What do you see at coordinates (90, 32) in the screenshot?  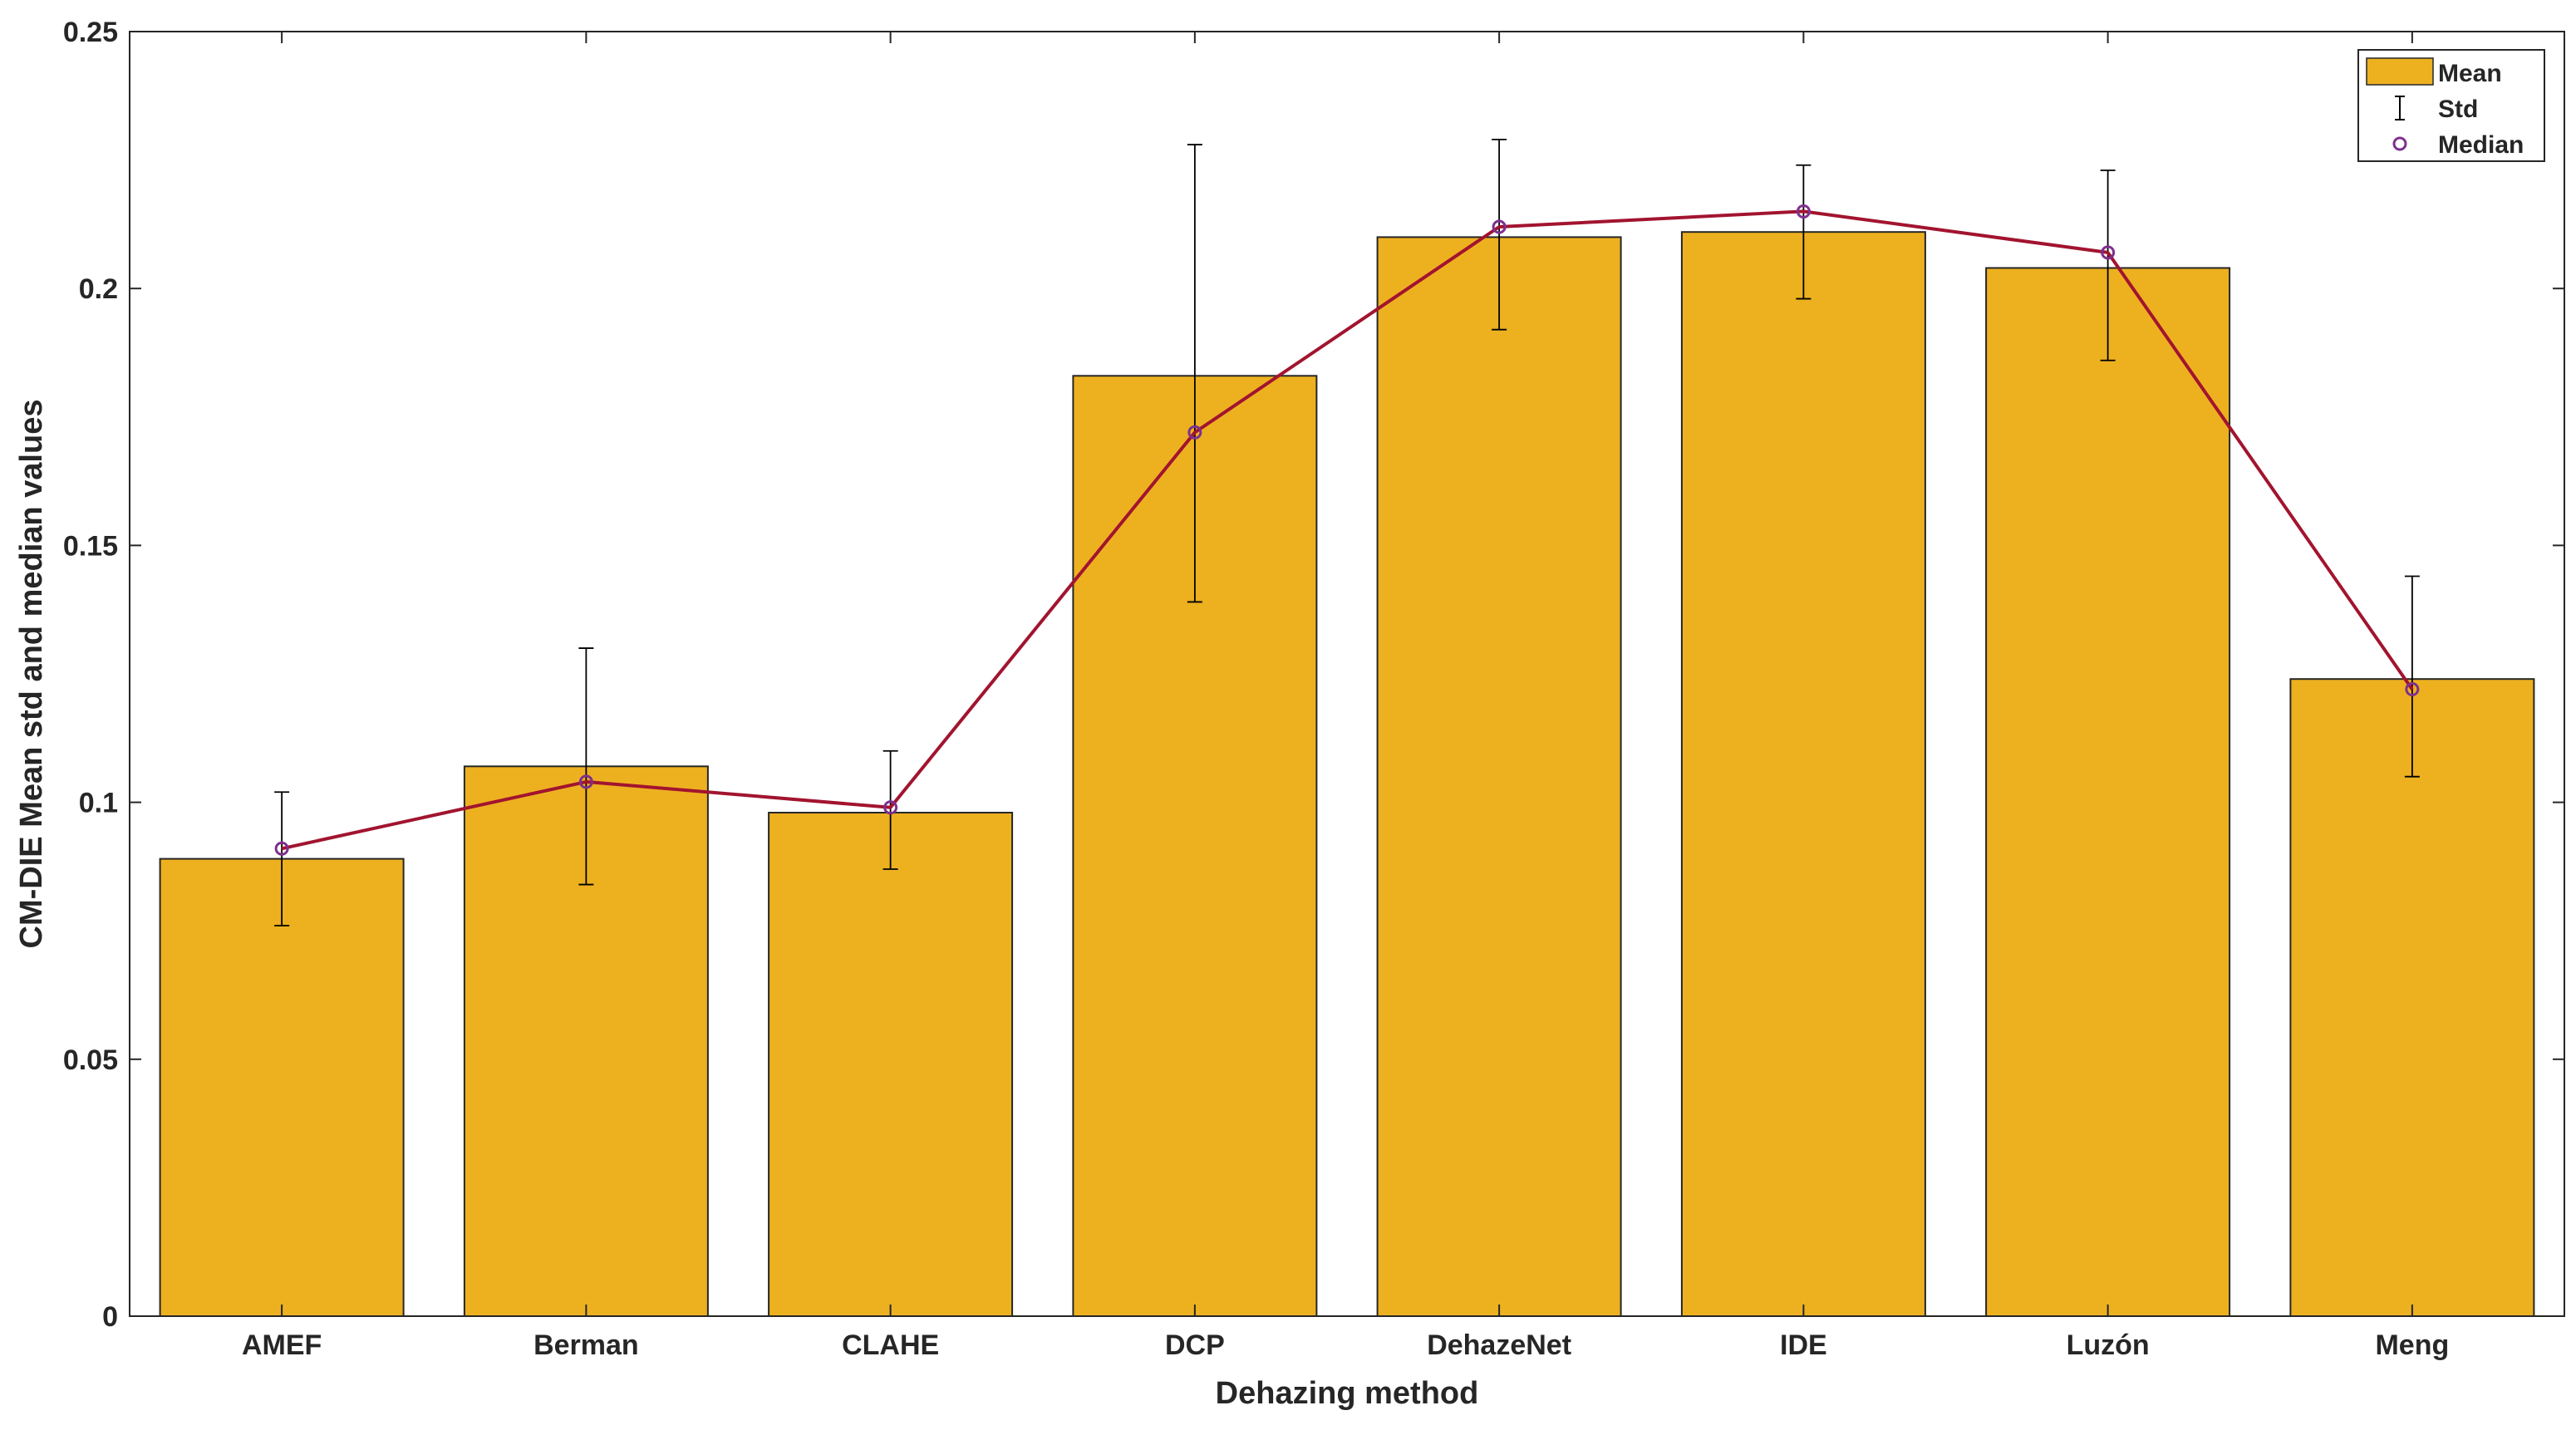 I see `y-tick-label-5: 0.25` at bounding box center [90, 32].